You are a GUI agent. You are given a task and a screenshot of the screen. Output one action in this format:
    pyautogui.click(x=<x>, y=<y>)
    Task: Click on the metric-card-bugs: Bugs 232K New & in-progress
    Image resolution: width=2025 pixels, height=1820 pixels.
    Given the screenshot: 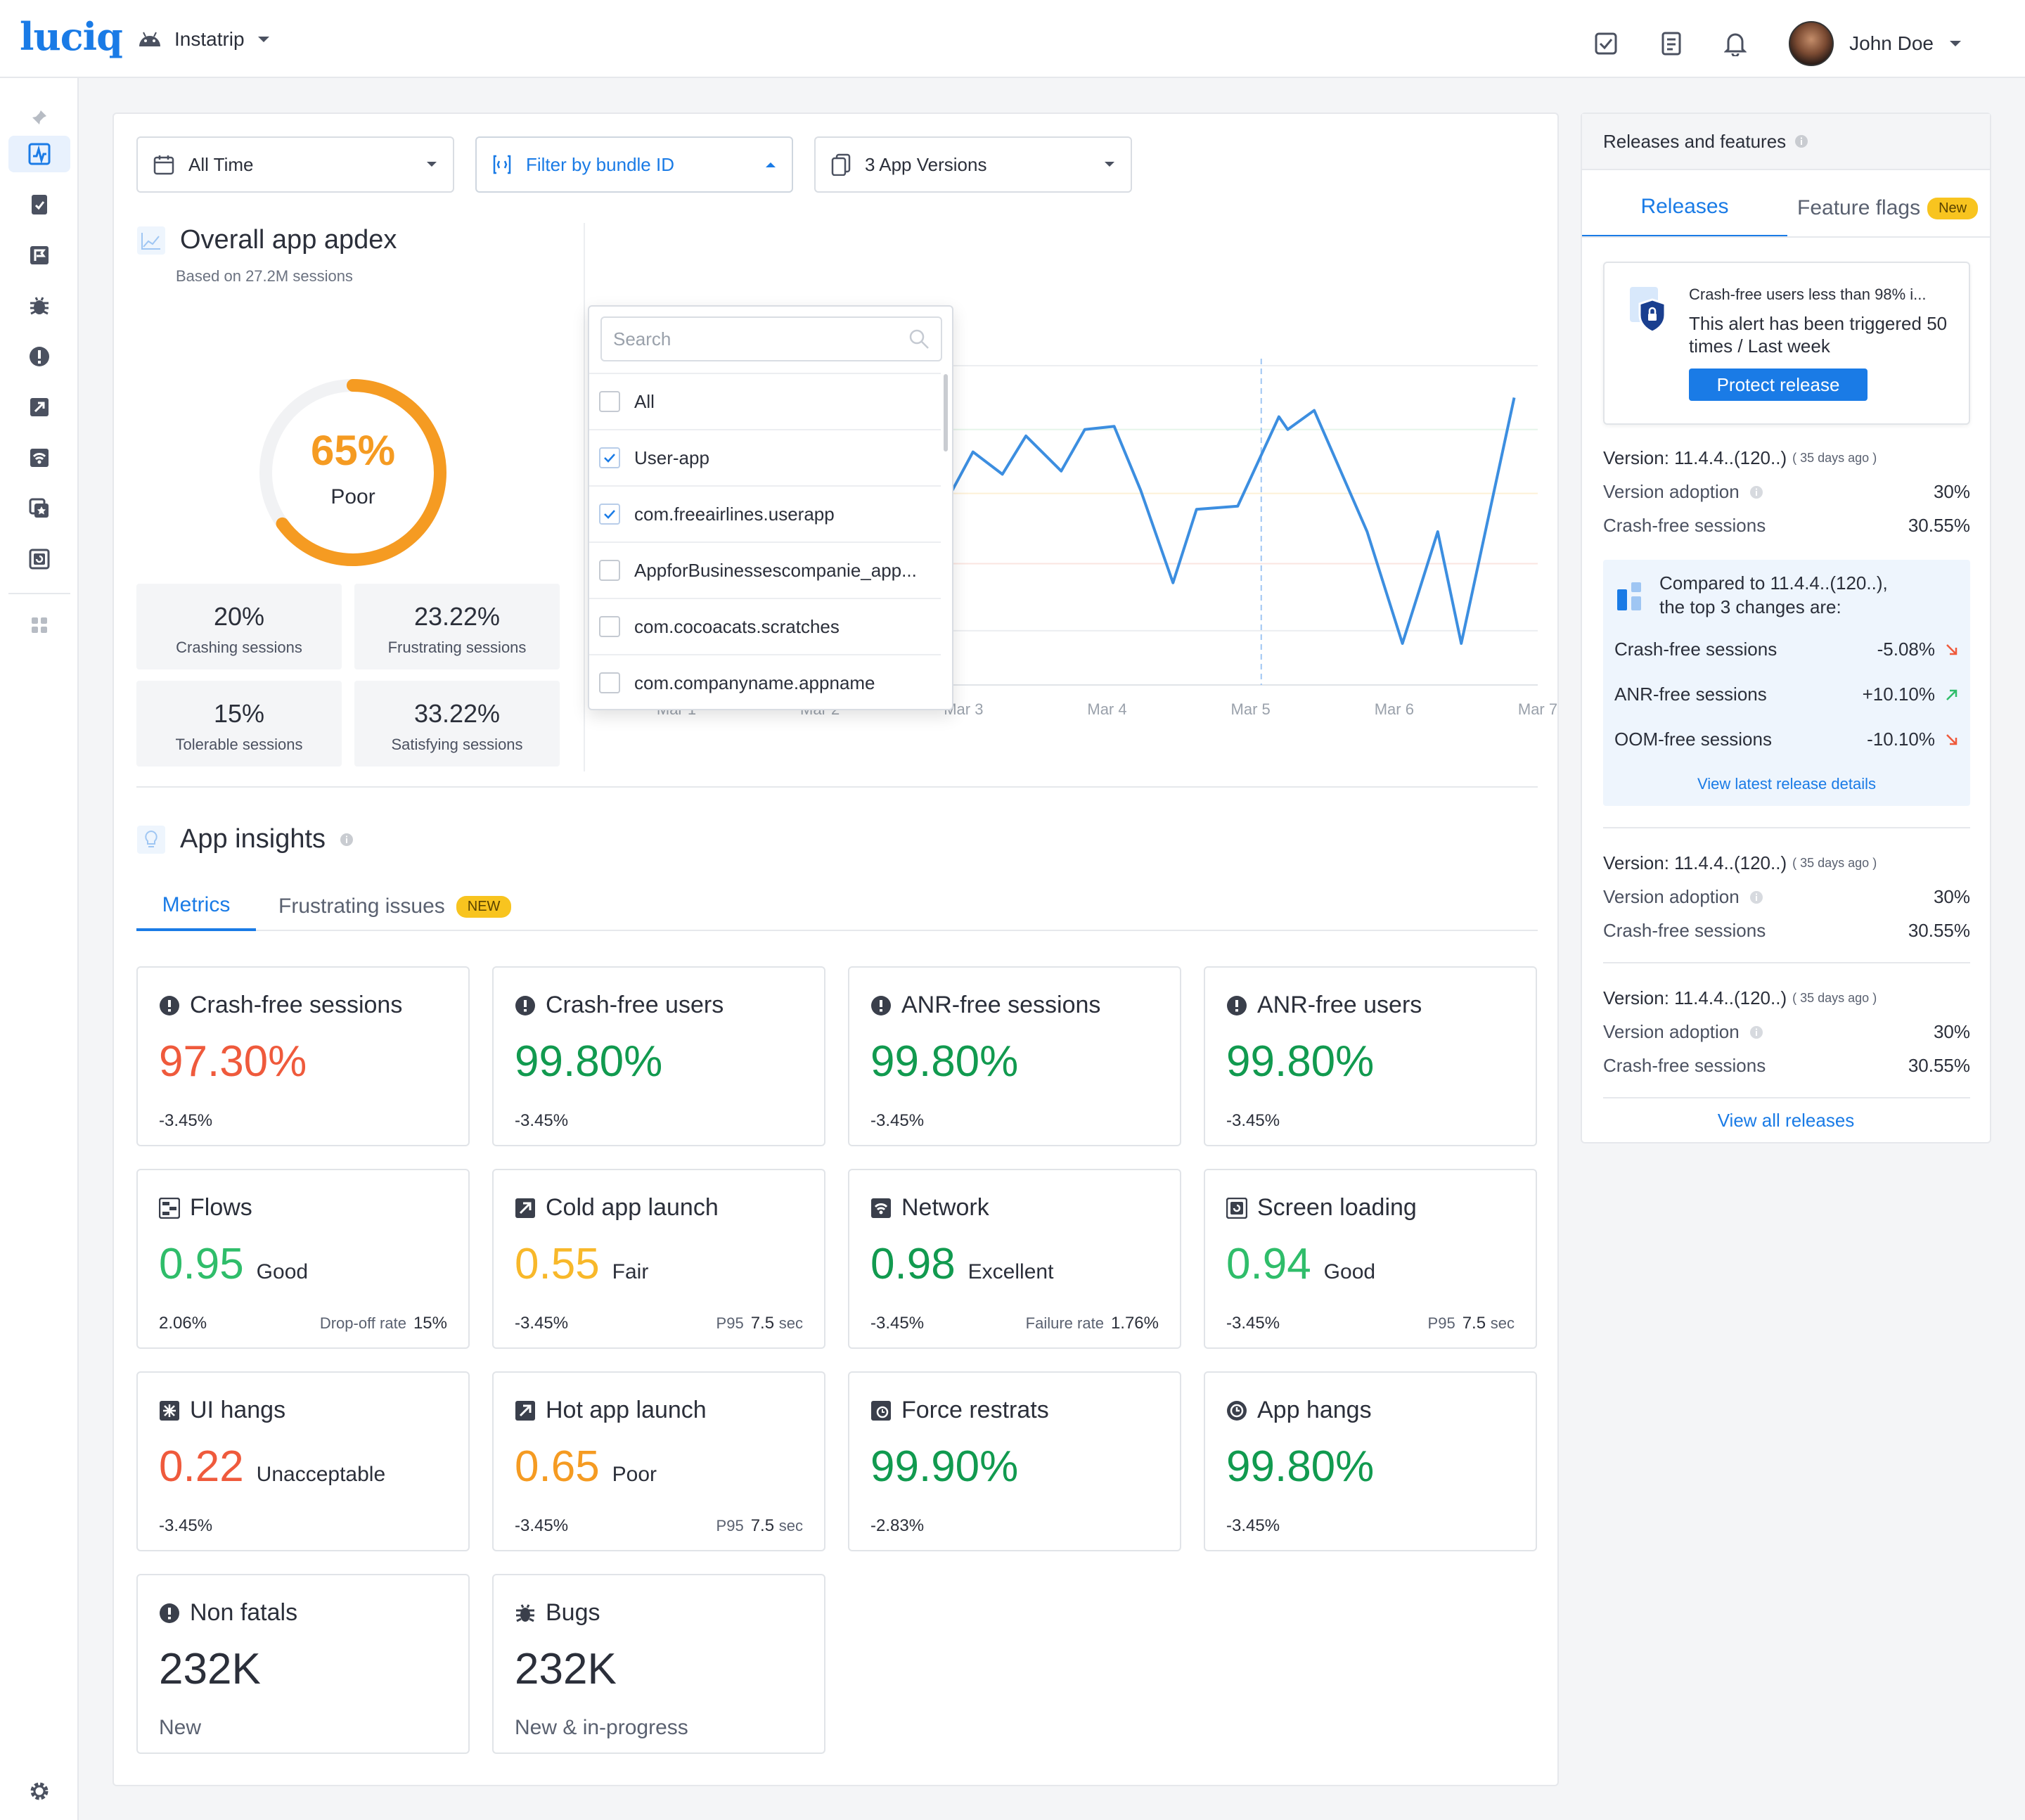 What is the action you would take?
    pyautogui.click(x=659, y=1664)
    